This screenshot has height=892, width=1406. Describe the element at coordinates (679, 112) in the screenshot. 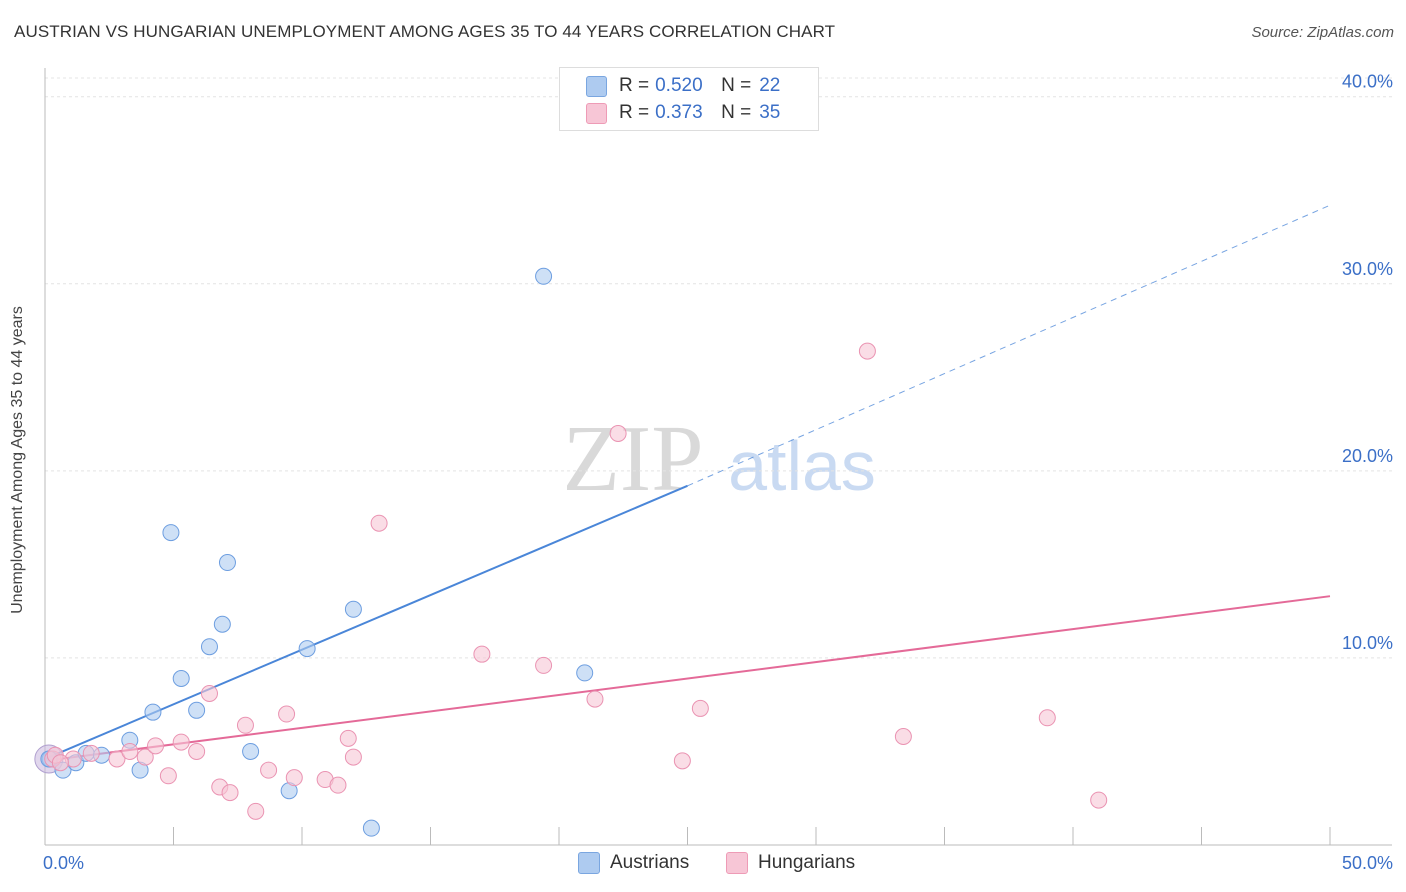

I see `r-value: 0.373` at that location.